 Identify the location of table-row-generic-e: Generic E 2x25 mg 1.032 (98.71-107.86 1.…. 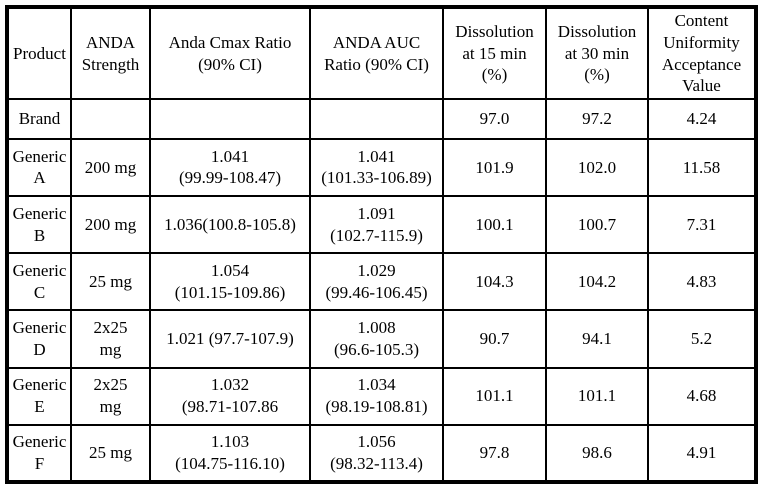
(381, 396).